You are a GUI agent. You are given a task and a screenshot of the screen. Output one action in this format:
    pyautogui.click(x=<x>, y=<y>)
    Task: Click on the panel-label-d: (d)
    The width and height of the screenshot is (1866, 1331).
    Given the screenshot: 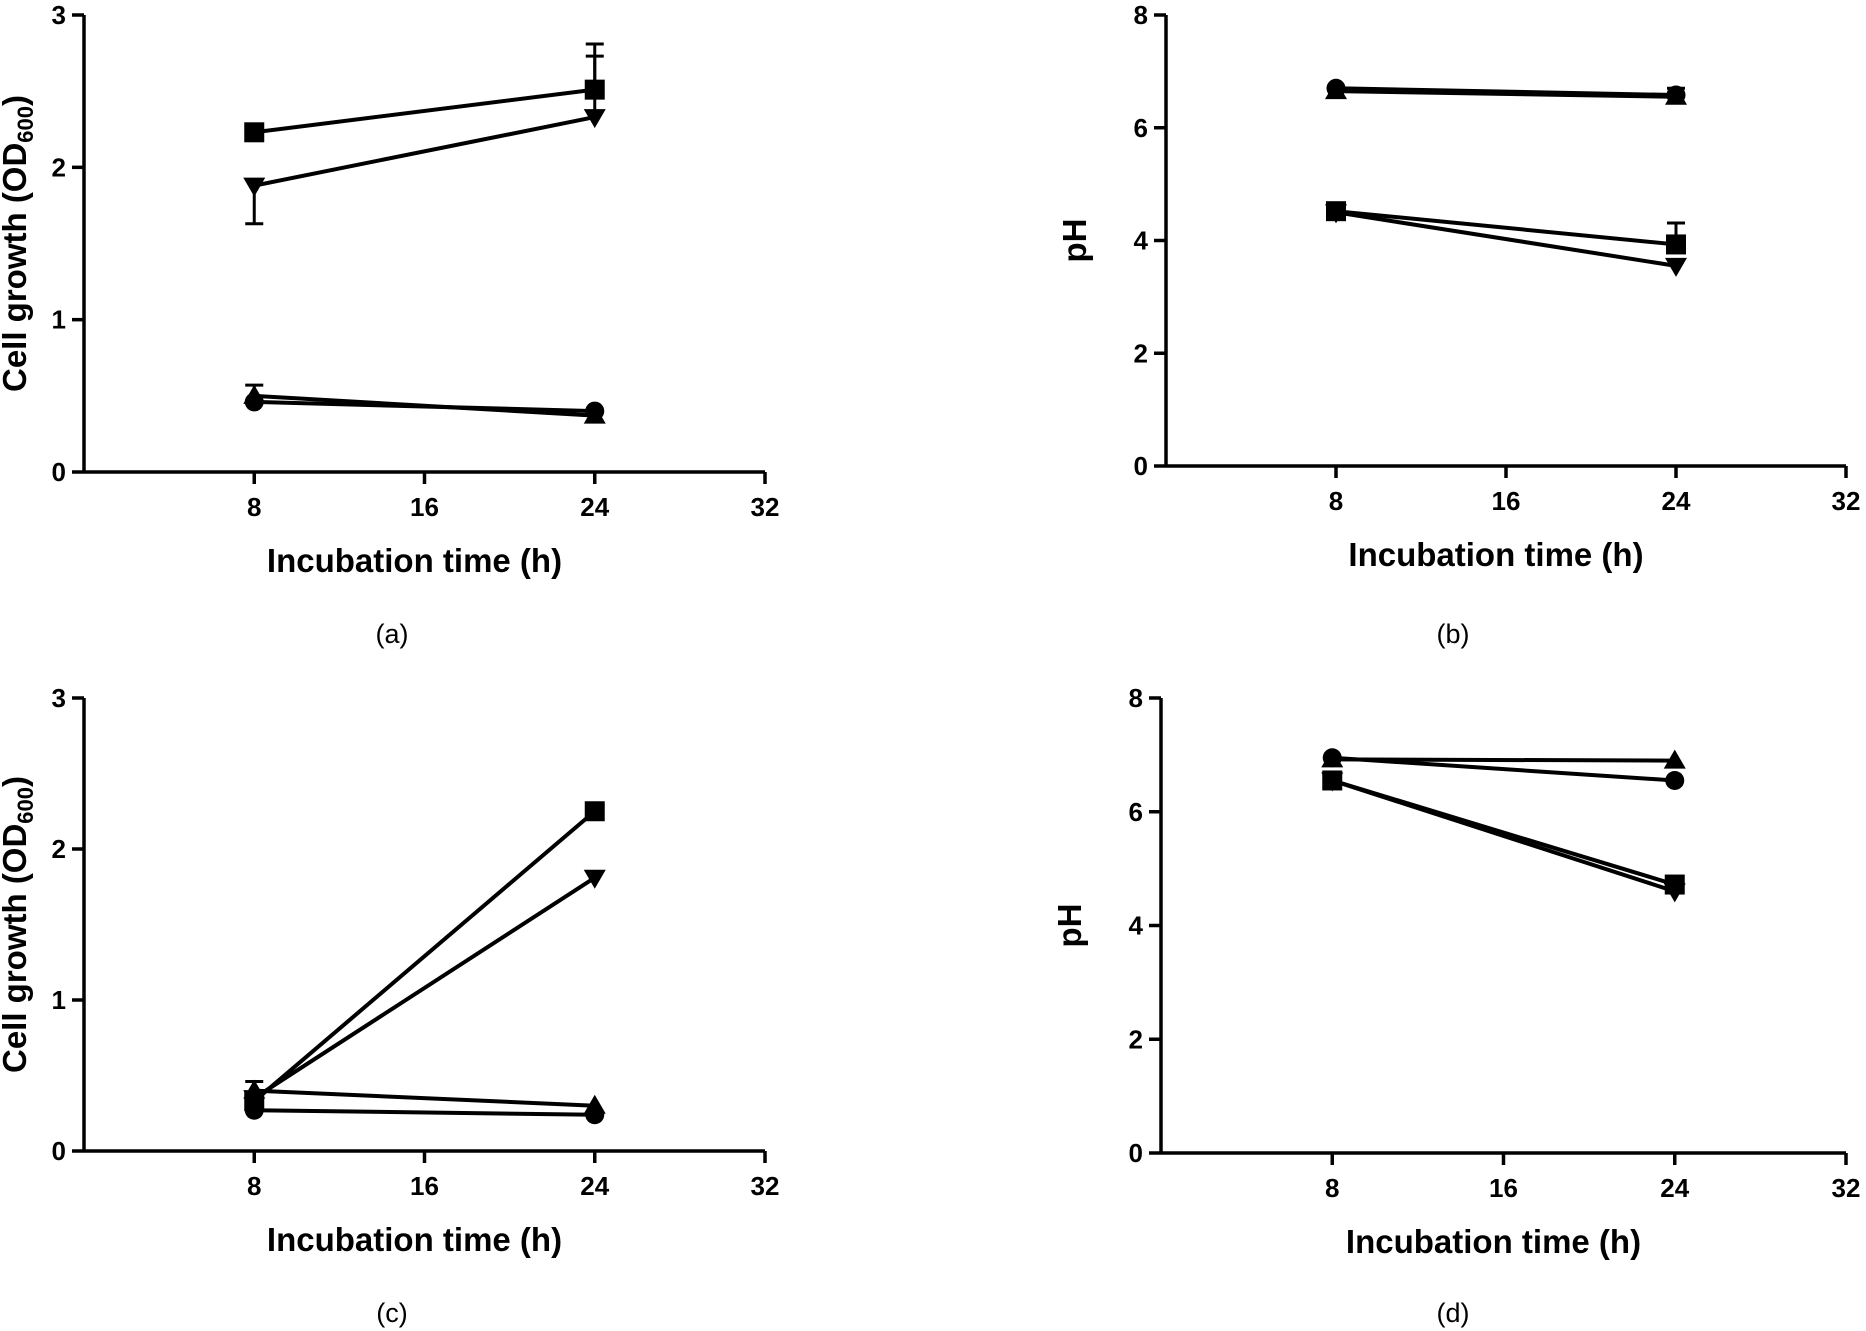 What is the action you would take?
    pyautogui.click(x=1453, y=1313)
    